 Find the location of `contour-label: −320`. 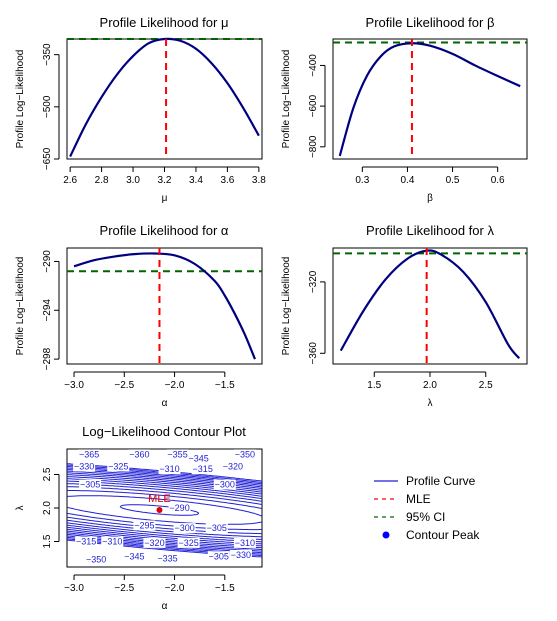

contour-label: −320 is located at coordinates (233, 466).